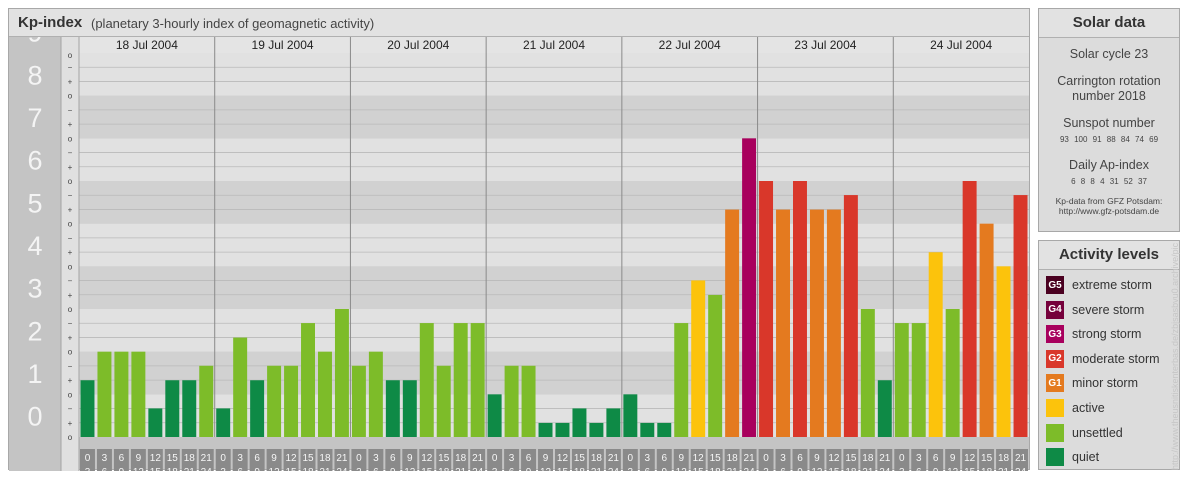  What do you see at coordinates (1055, 457) in the screenshot?
I see `activity-level-swatch` at bounding box center [1055, 457].